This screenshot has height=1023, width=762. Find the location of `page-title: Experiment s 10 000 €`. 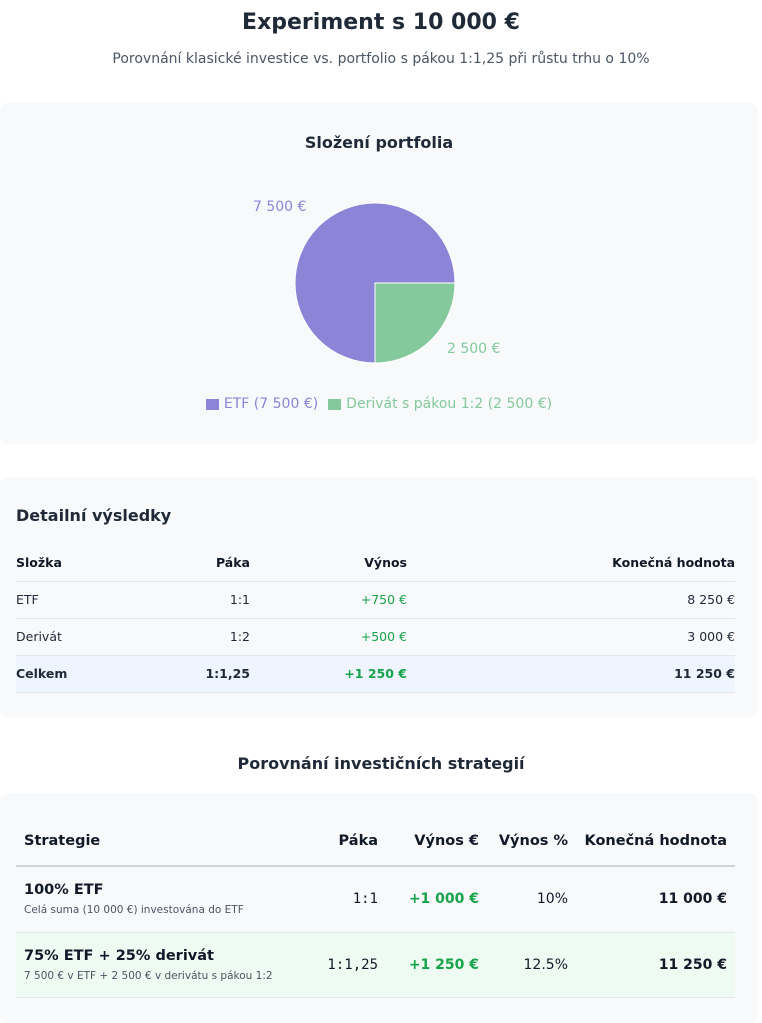

page-title: Experiment s 10 000 € is located at coordinates (381, 22).